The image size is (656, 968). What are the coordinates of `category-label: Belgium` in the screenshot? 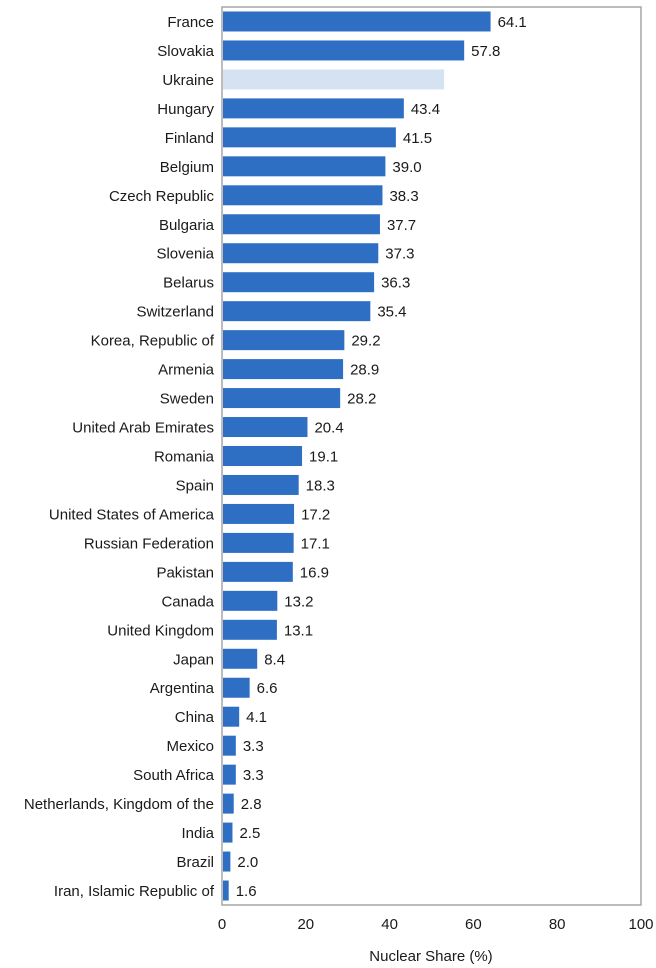 It's located at (187, 167).